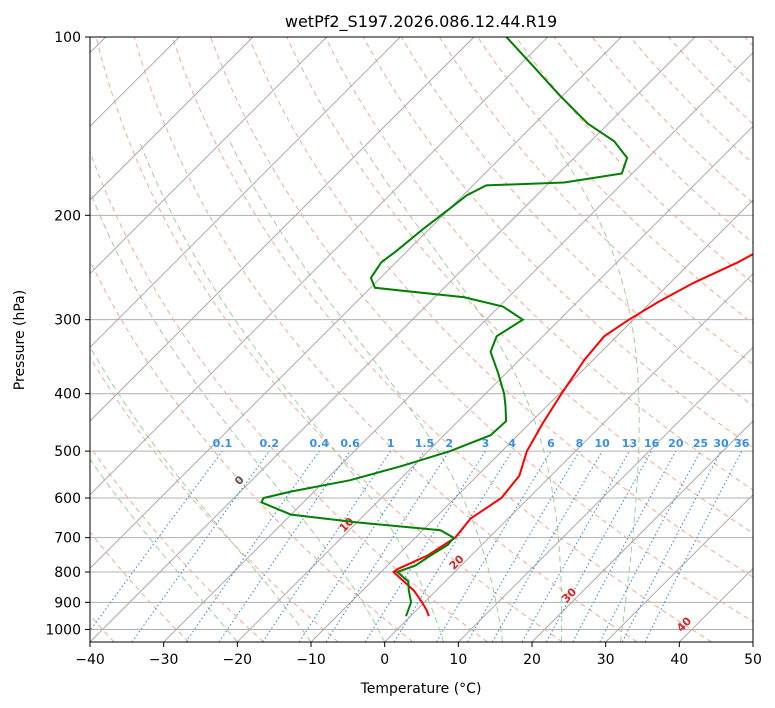  What do you see at coordinates (67, 573) in the screenshot?
I see `y-tick-label: 800` at bounding box center [67, 573].